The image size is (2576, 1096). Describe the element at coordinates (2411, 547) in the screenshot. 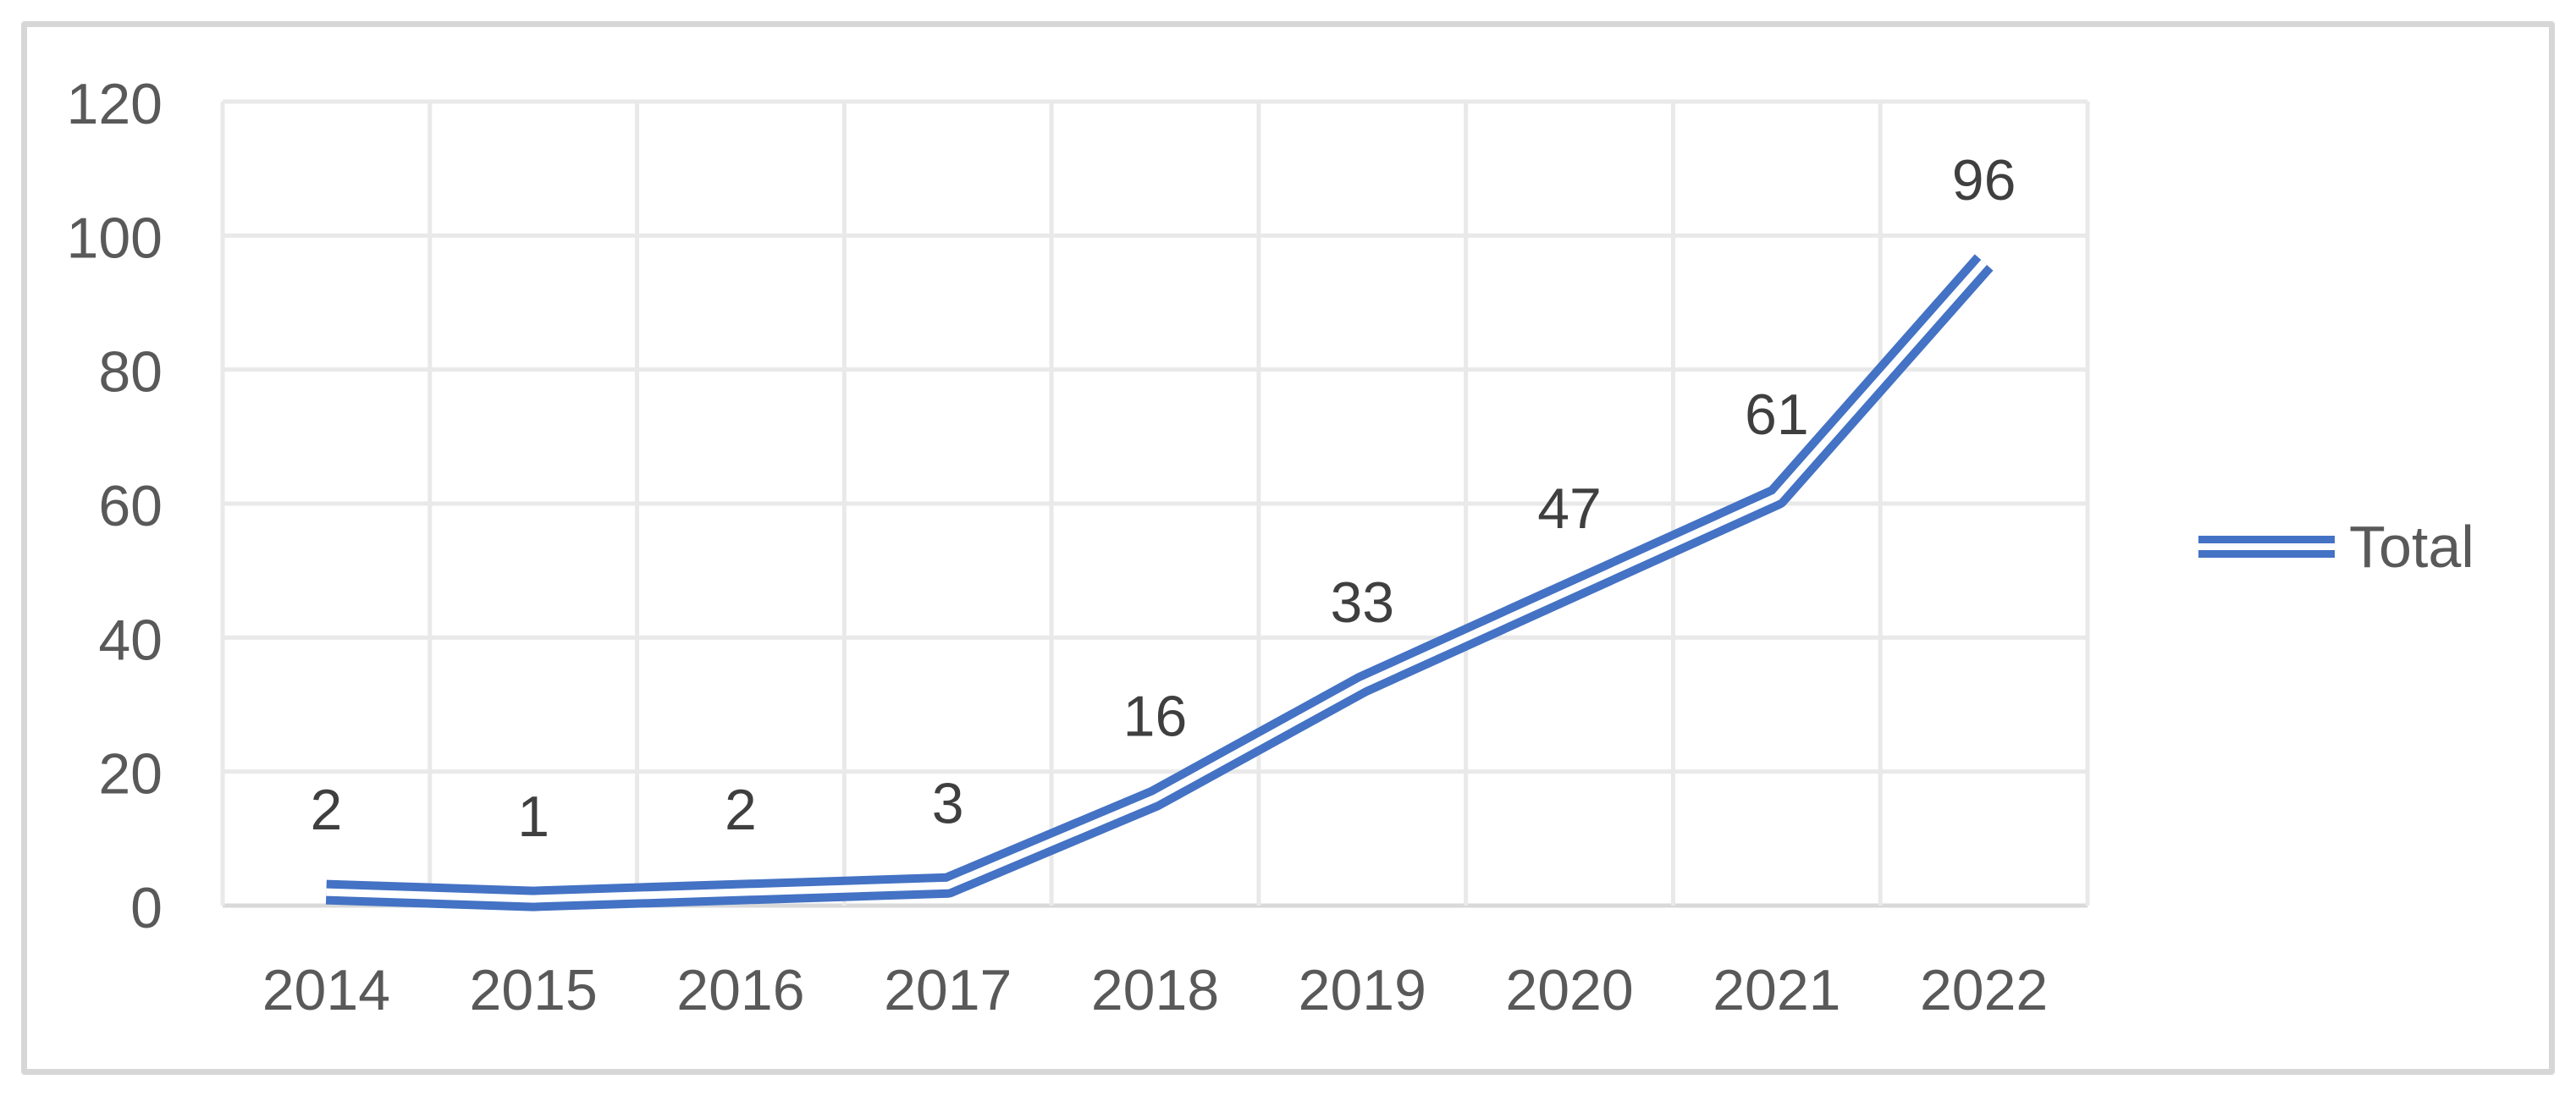

I see `legend-label: Total` at that location.